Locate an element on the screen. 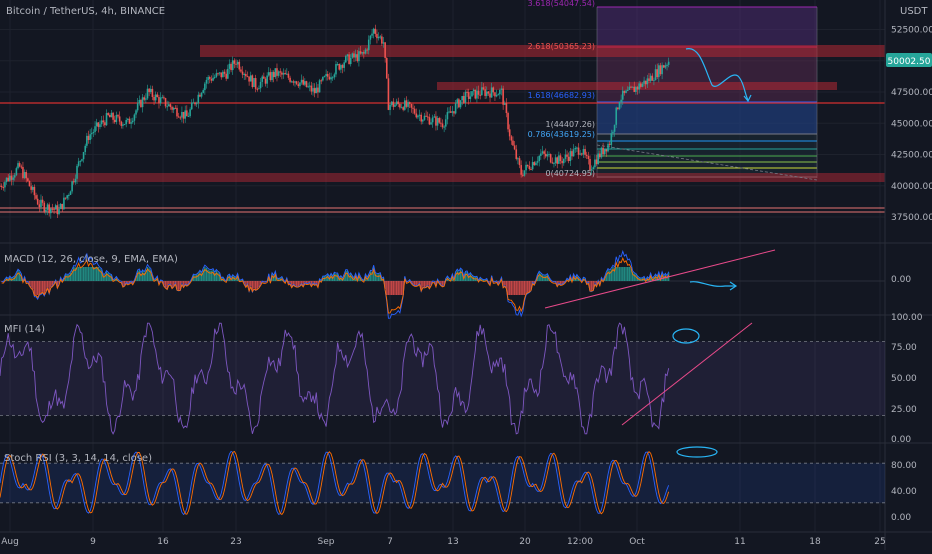 The height and width of the screenshot is (554, 932). macd-title: MACD (12, 26, close, 9, EMA, EMA) is located at coordinates (91, 259).